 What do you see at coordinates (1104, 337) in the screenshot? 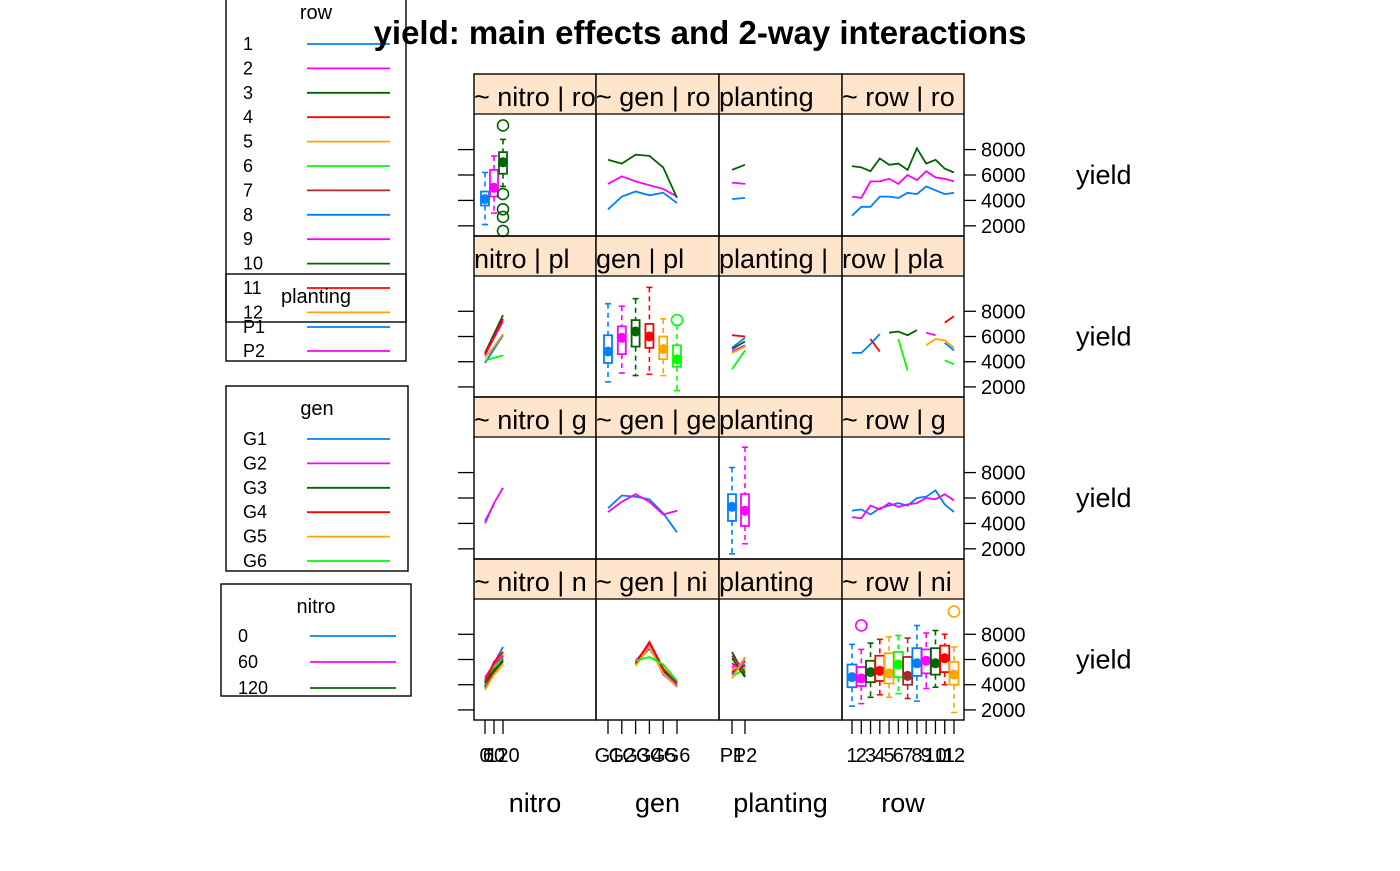
I see `y-axis-name: yield` at bounding box center [1104, 337].